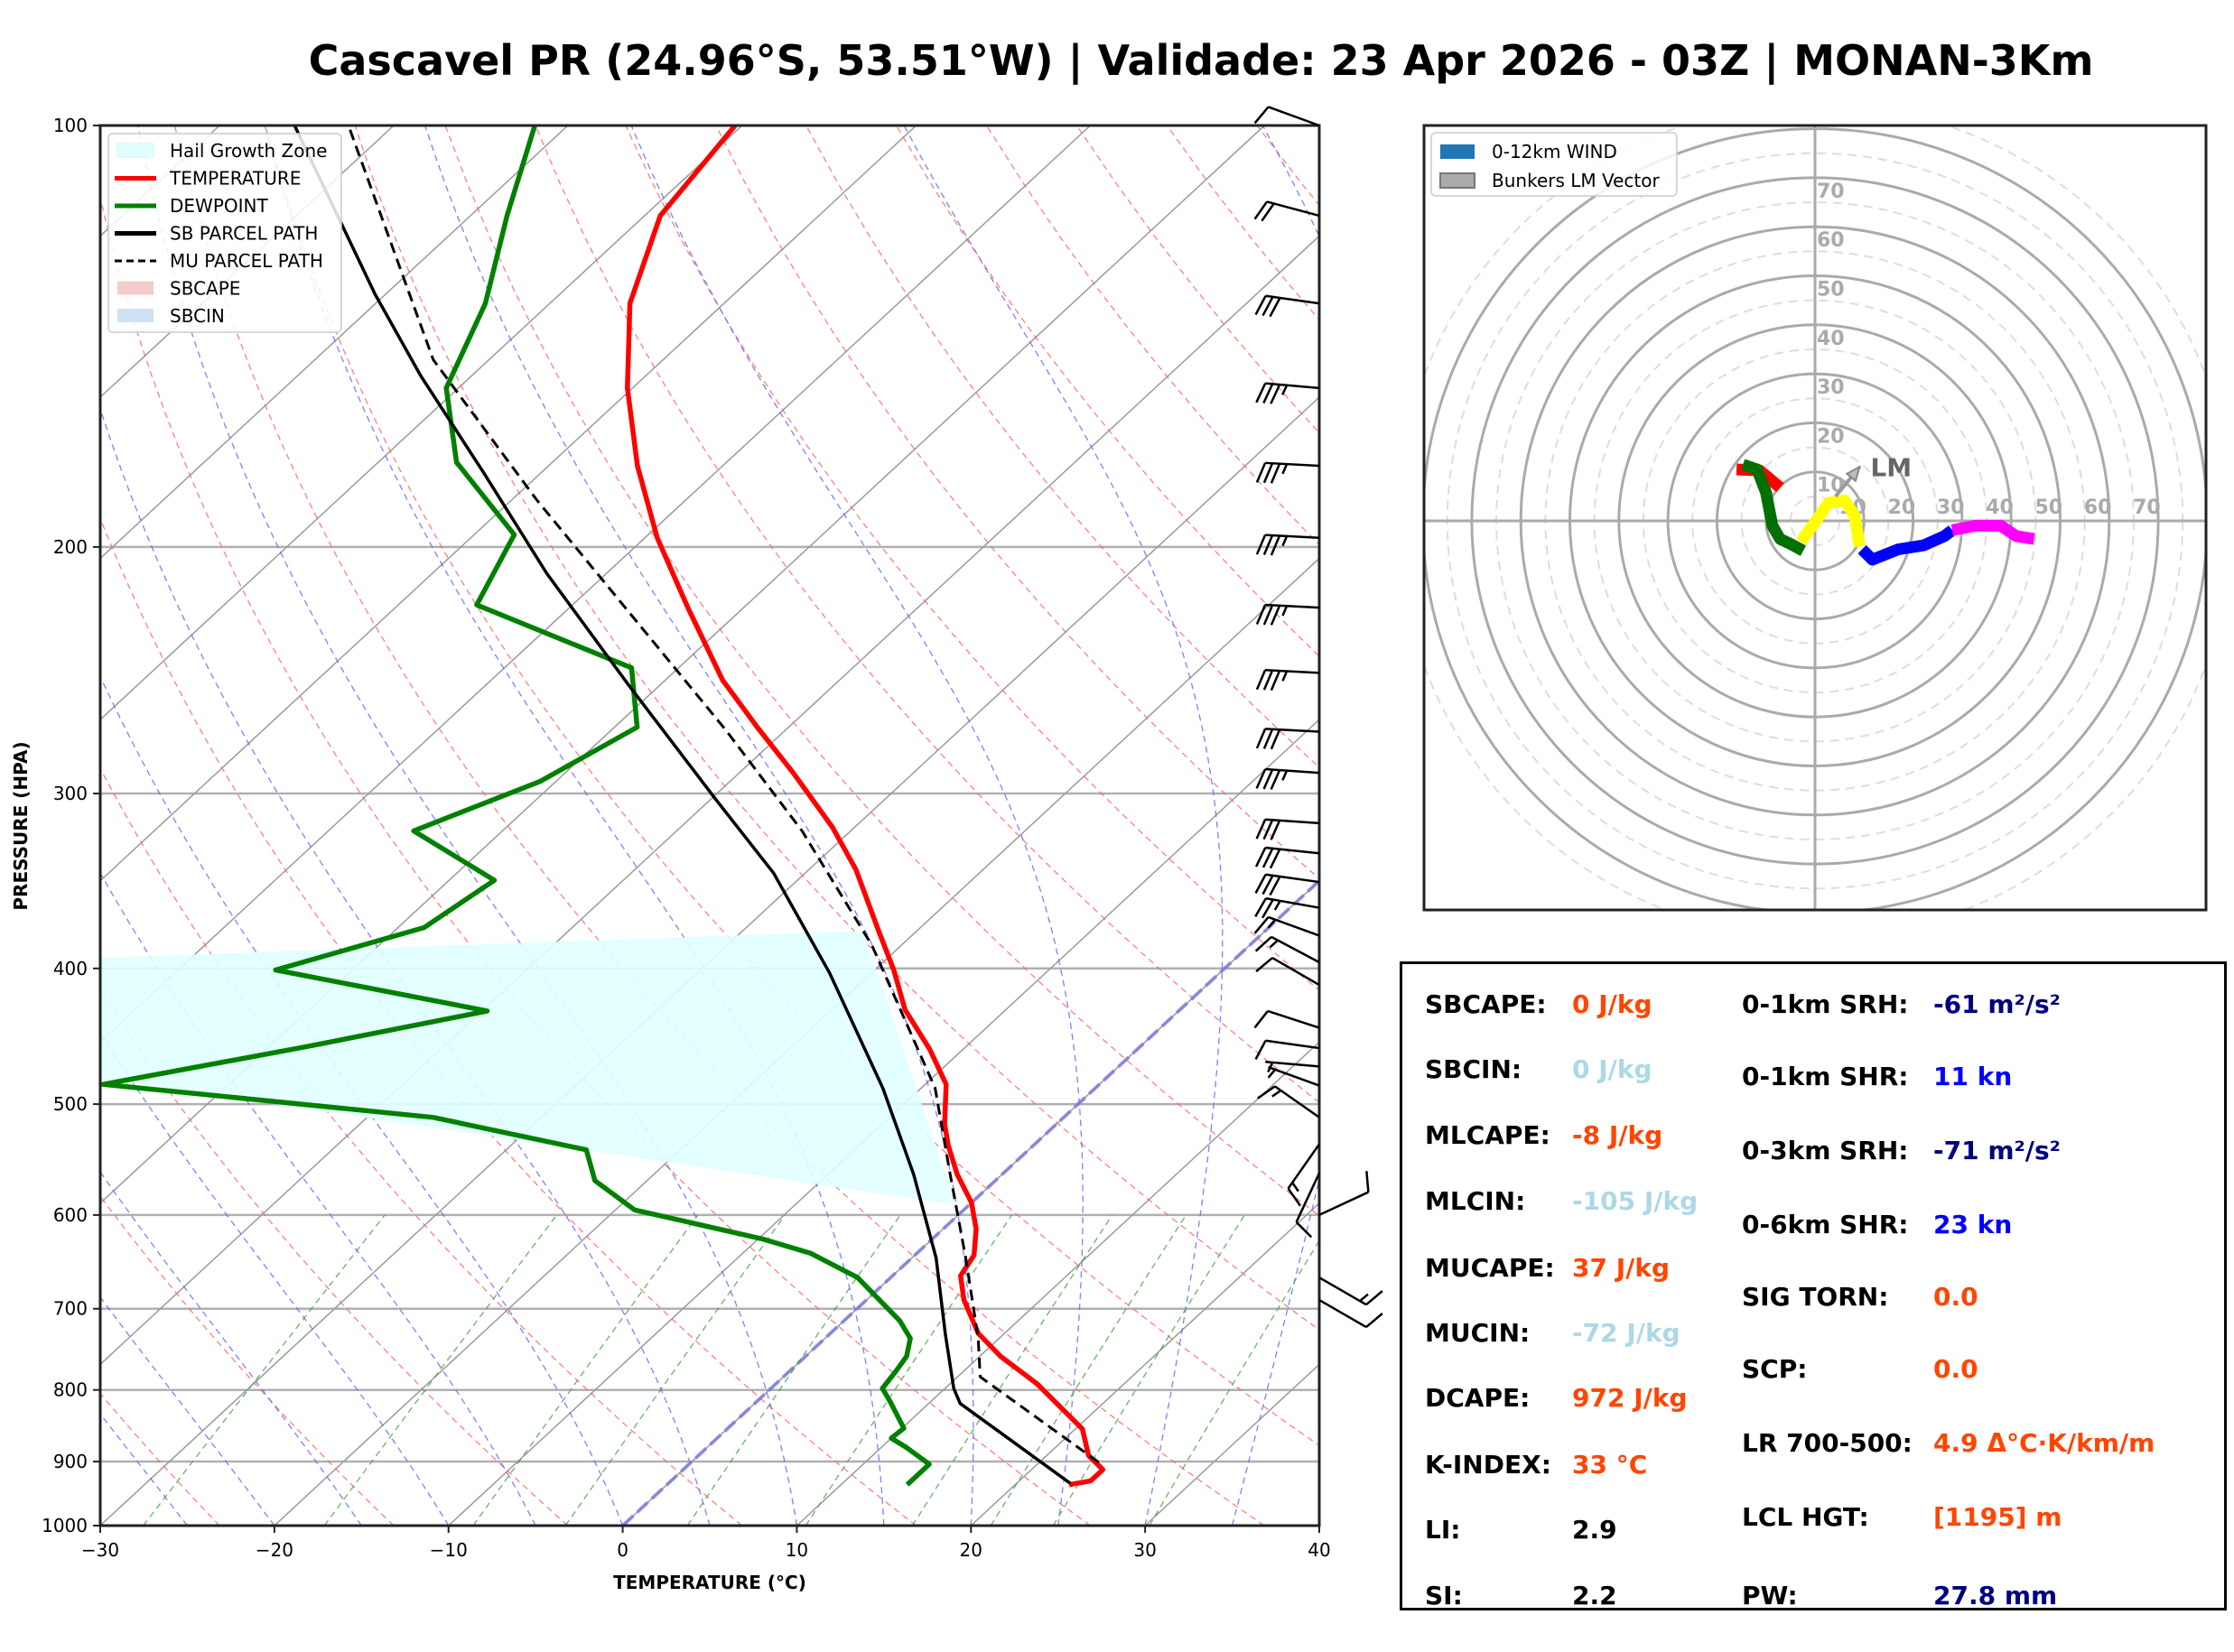  I want to click on lm-label: LM, so click(1891, 467).